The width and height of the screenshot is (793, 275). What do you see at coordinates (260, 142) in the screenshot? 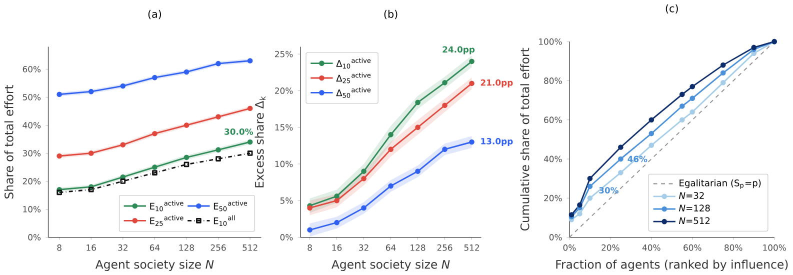
I see `y-axis-title: Excess share Δ$_{k}$` at bounding box center [260, 142].